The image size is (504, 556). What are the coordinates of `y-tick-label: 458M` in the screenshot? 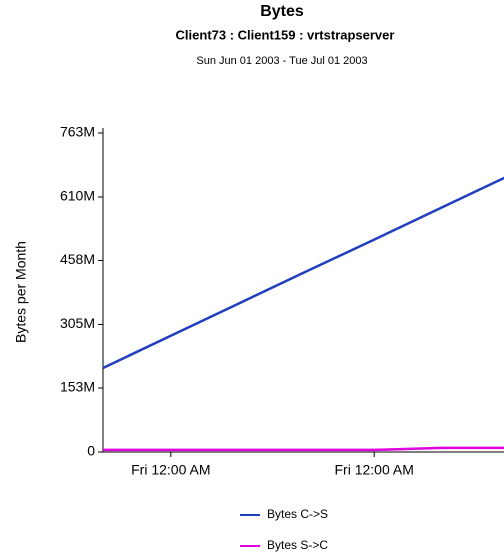 It's located at (77, 259).